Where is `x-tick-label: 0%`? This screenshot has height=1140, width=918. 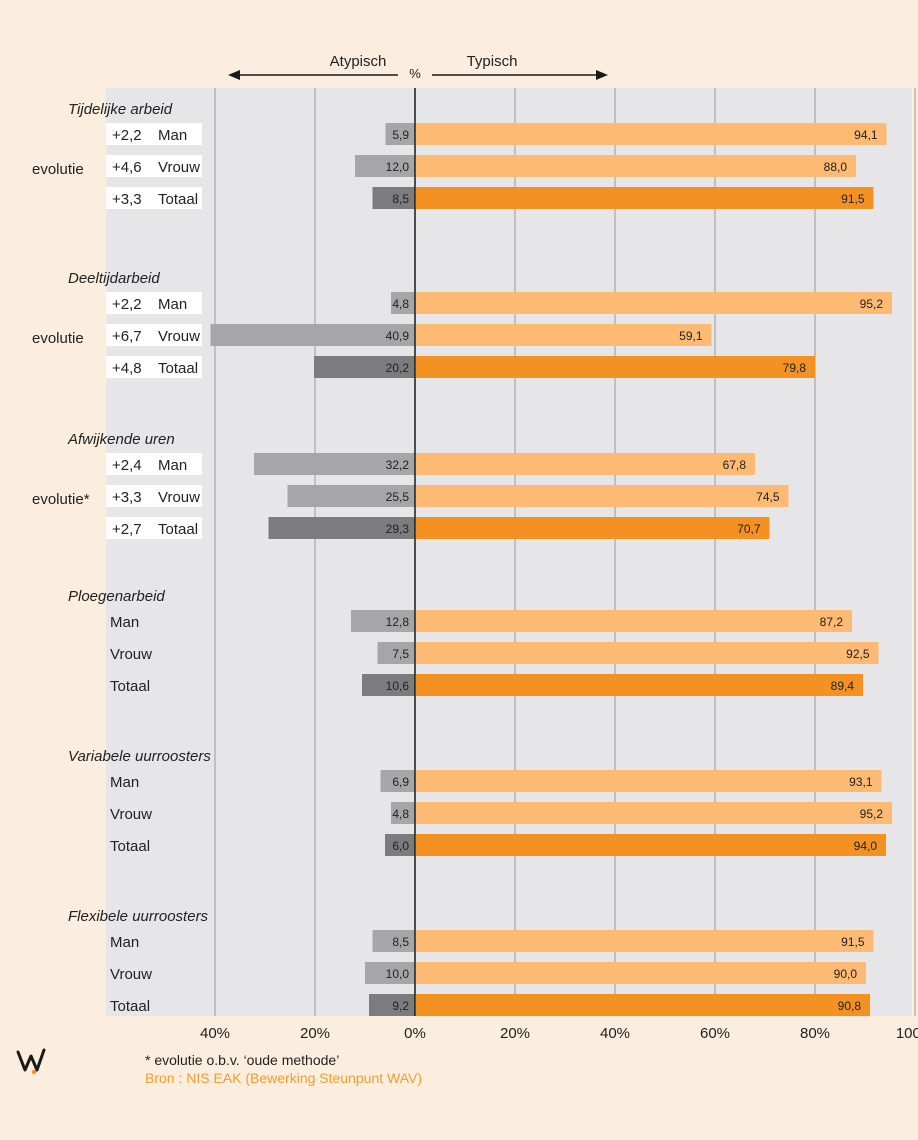
x-tick-label: 0% is located at coordinates (415, 1033).